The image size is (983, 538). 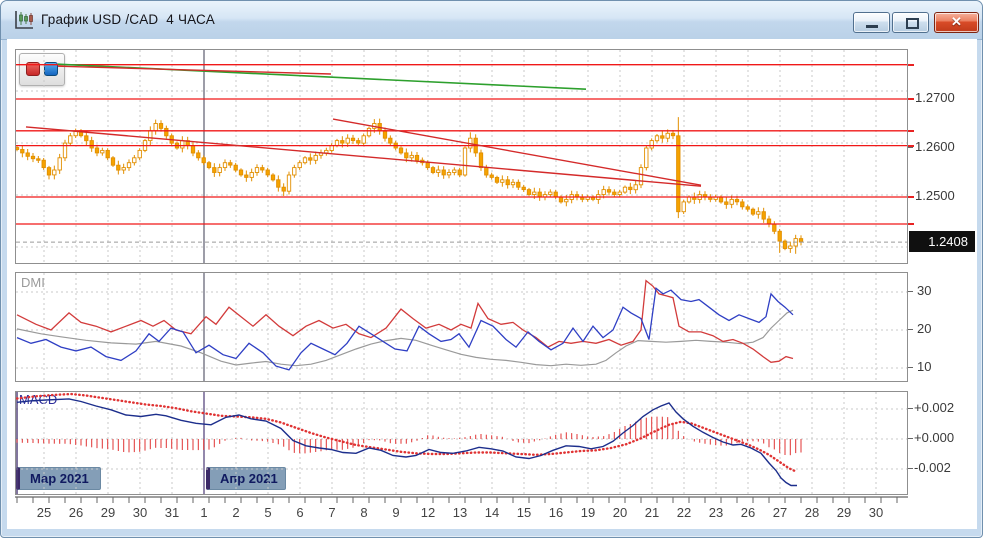 I want to click on x-axis-ticks, so click(x=461, y=499).